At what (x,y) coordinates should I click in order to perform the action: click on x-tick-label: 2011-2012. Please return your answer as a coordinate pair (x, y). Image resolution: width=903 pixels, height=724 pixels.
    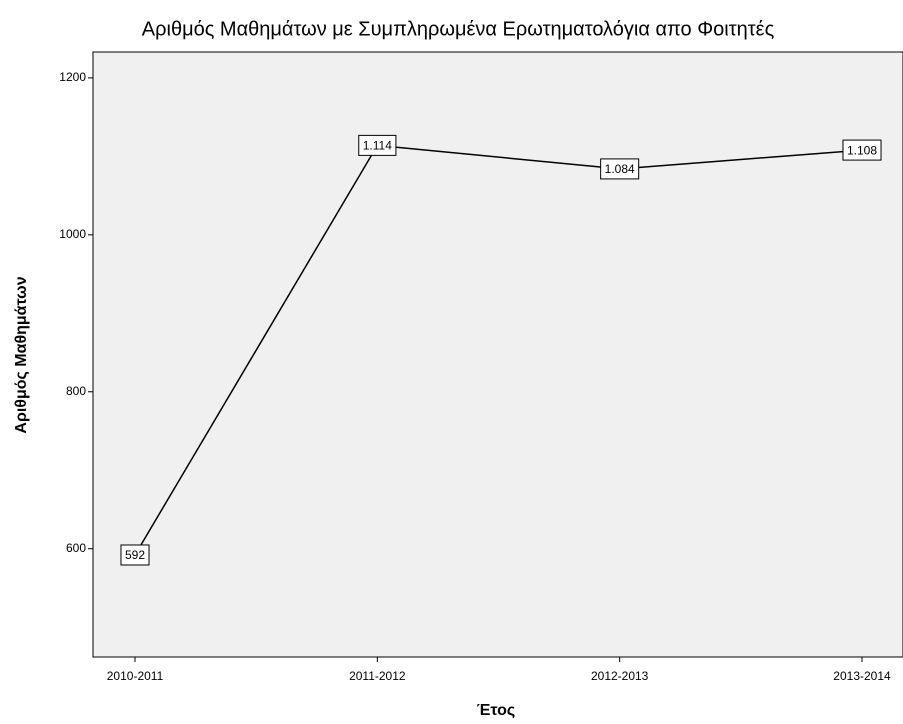
    Looking at the image, I should click on (377, 676).